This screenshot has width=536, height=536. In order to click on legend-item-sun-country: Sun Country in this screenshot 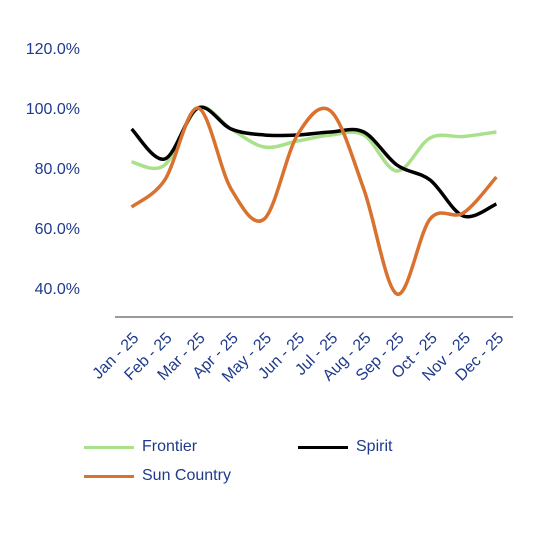, I will do `click(157, 476)`.